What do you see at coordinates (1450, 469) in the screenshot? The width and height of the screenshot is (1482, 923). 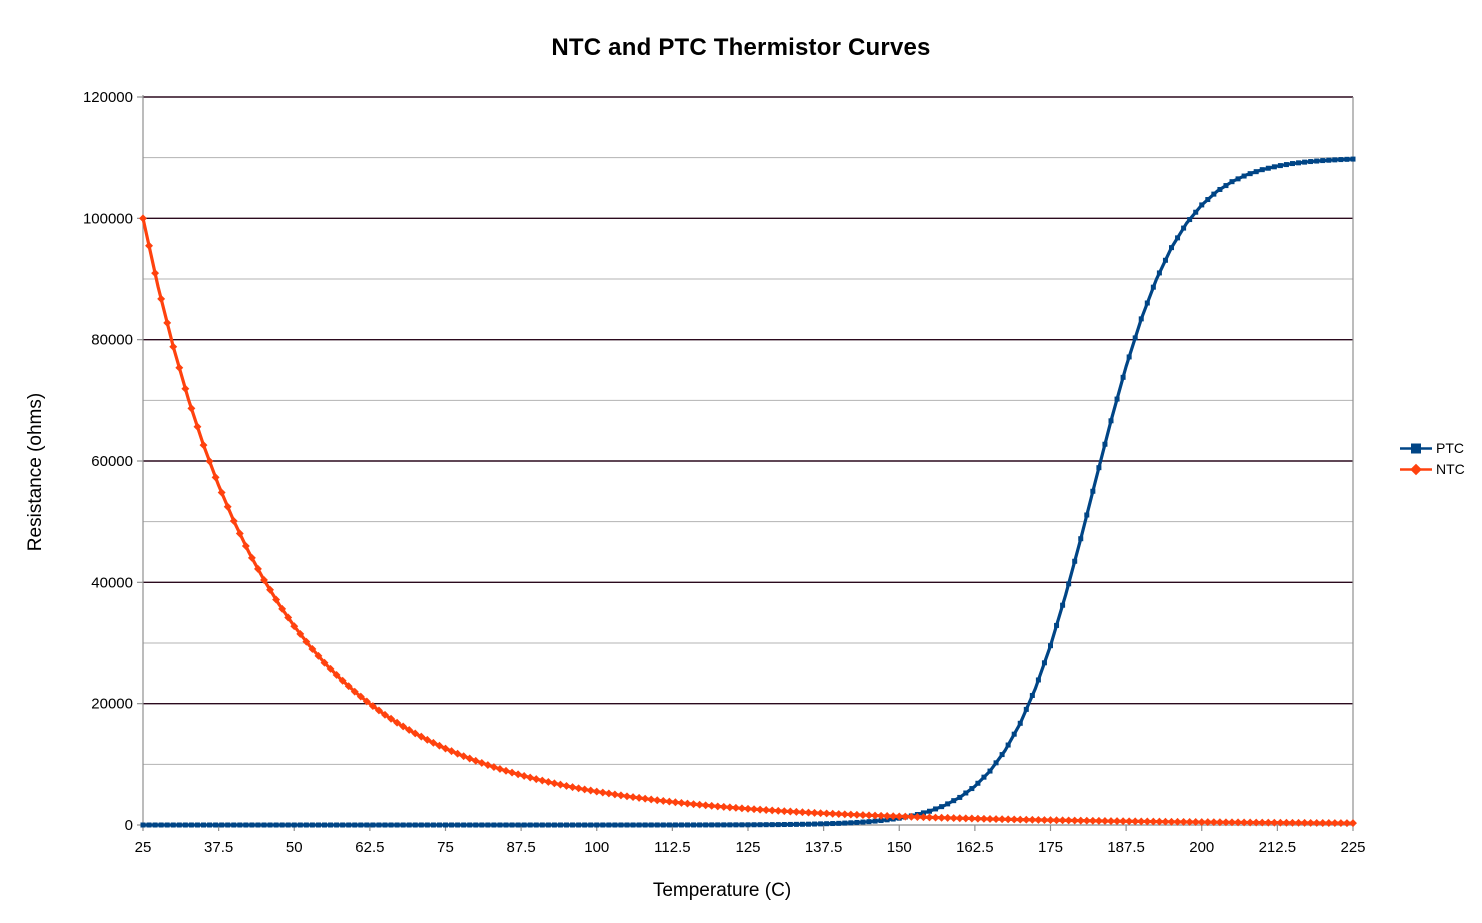 I see `legend-label-ntc: NTC` at bounding box center [1450, 469].